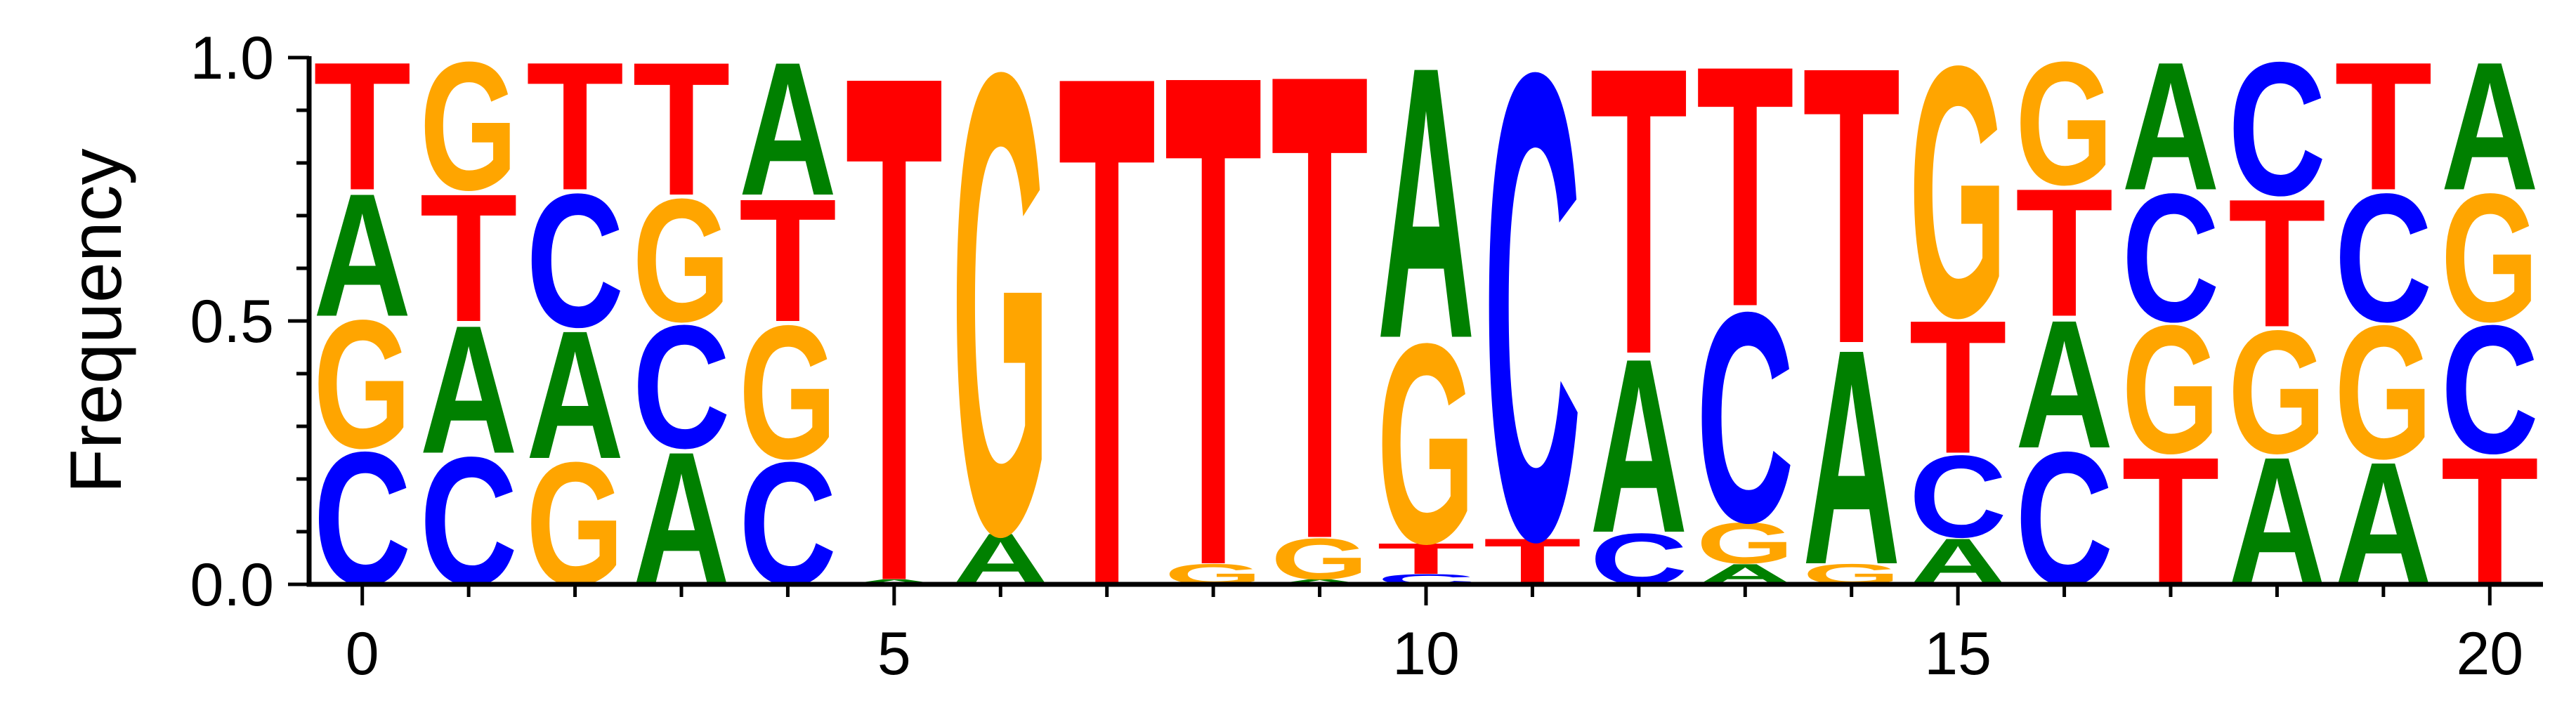 The height and width of the screenshot is (722, 2576). Describe the element at coordinates (1426, 654) in the screenshot. I see `x-tick-label: 10` at that location.